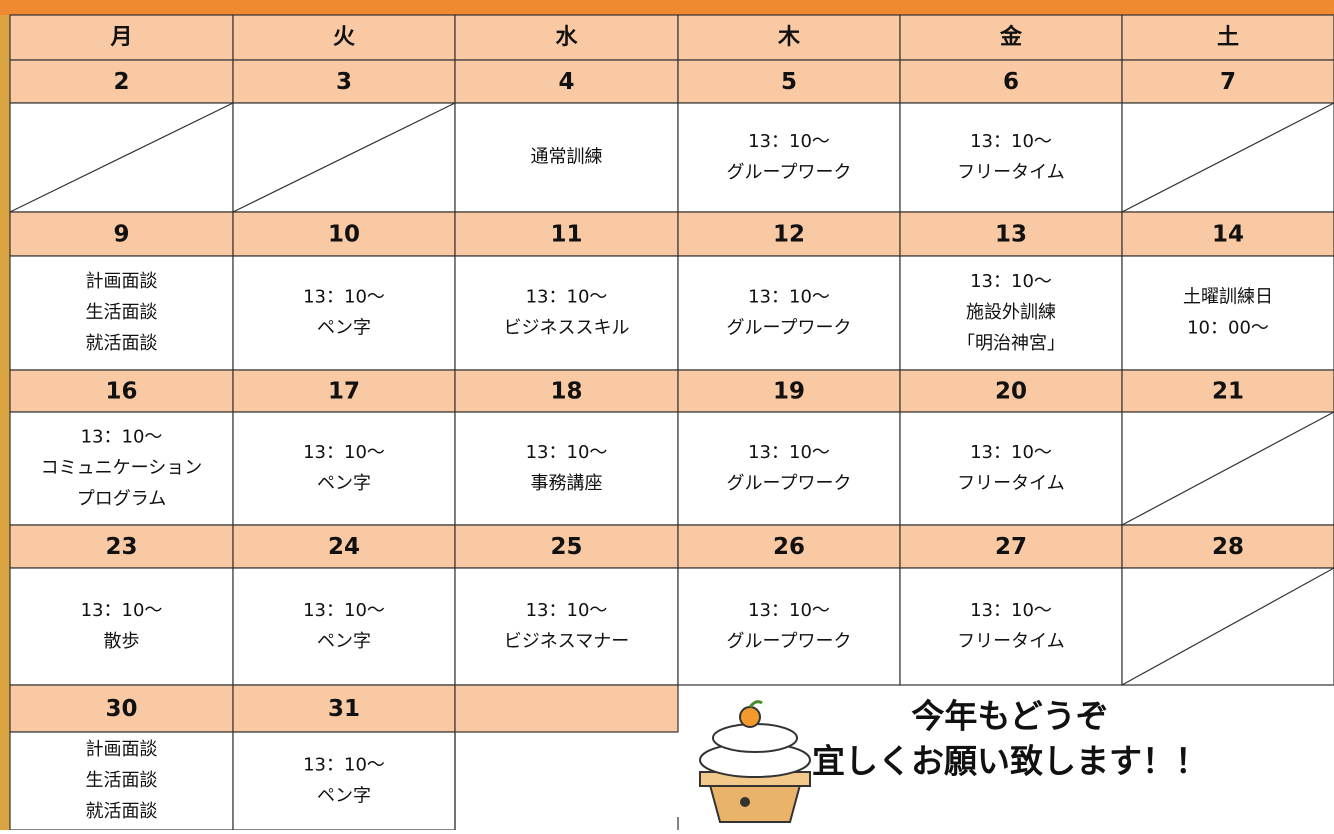 This screenshot has height=834, width=1334. What do you see at coordinates (5, 415) in the screenshot?
I see `cork-strip` at bounding box center [5, 415].